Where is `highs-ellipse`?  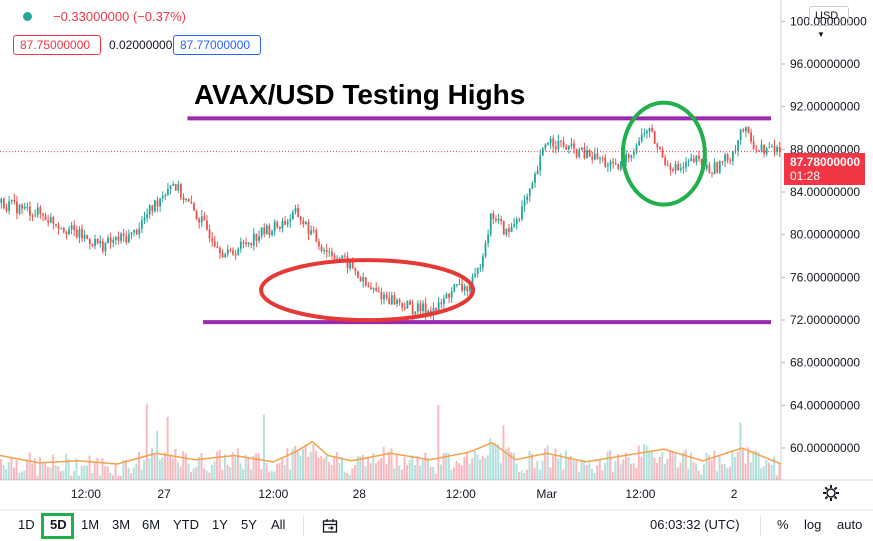
highs-ellipse is located at coordinates (663, 153).